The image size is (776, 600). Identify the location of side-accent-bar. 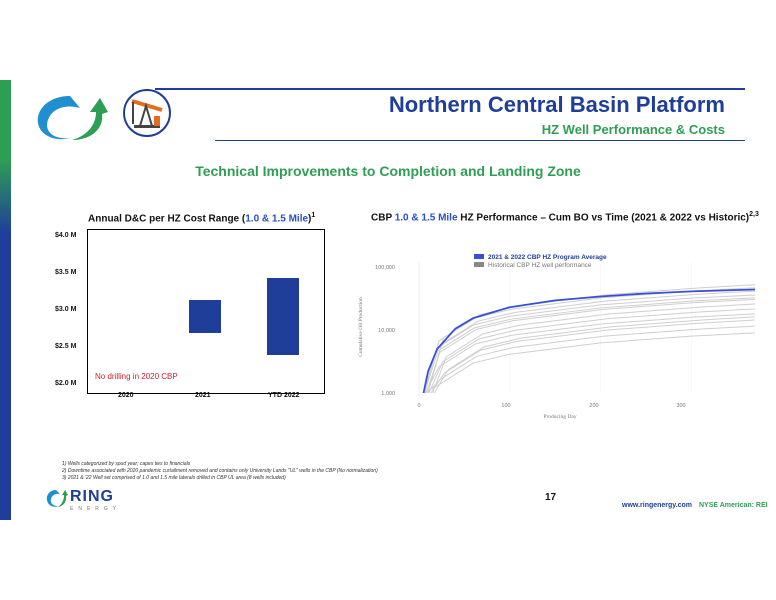
(5, 300).